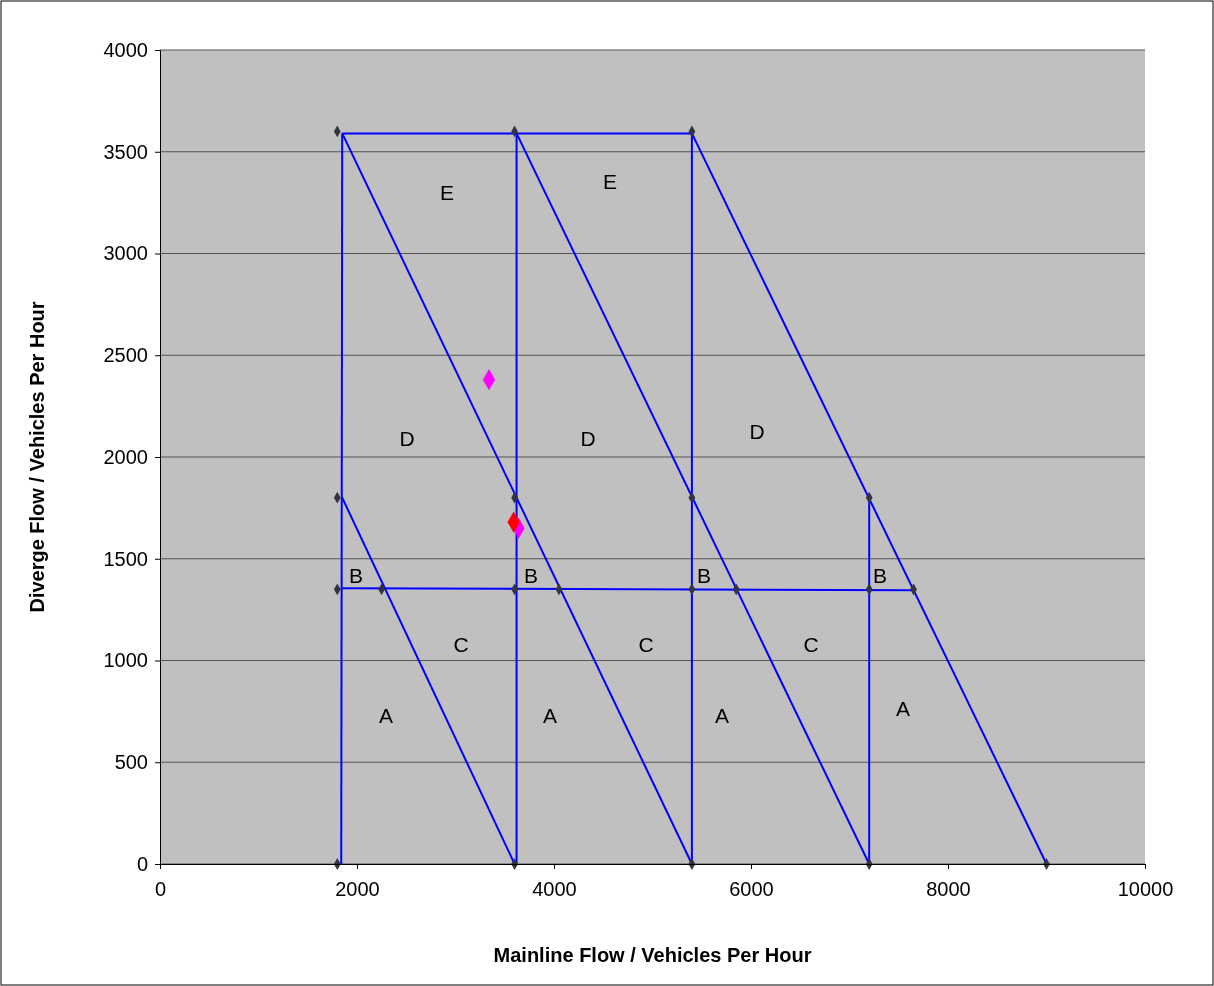 The width and height of the screenshot is (1214, 986). Describe the element at coordinates (125, 558) in the screenshot. I see `y-tick-label: 1500` at that location.